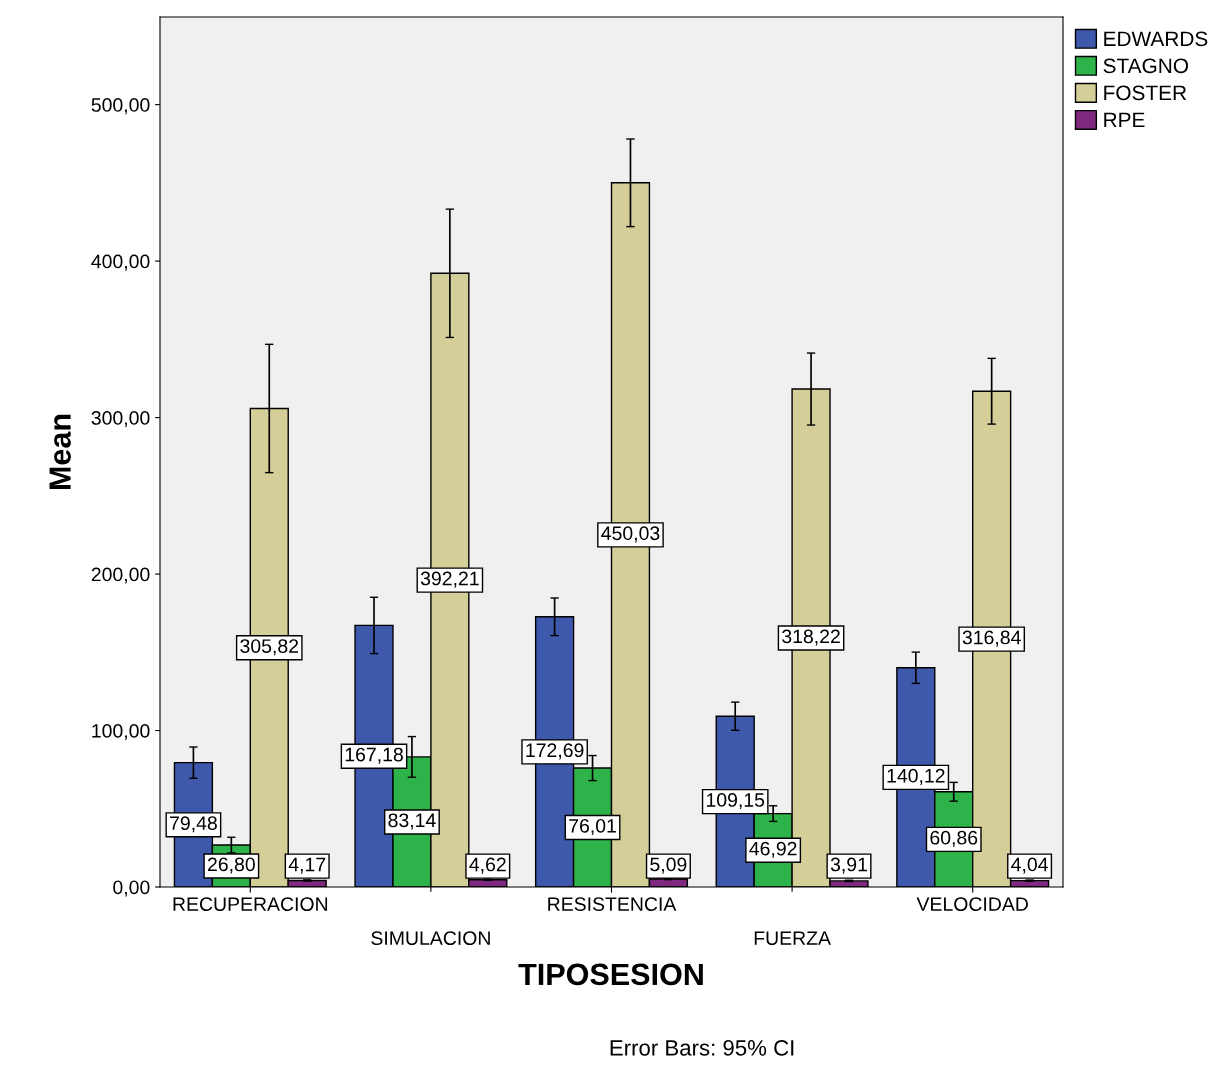 This screenshot has height=1073, width=1221. Describe the element at coordinates (120, 575) in the screenshot. I see `y-tick-label: 200,00` at that location.